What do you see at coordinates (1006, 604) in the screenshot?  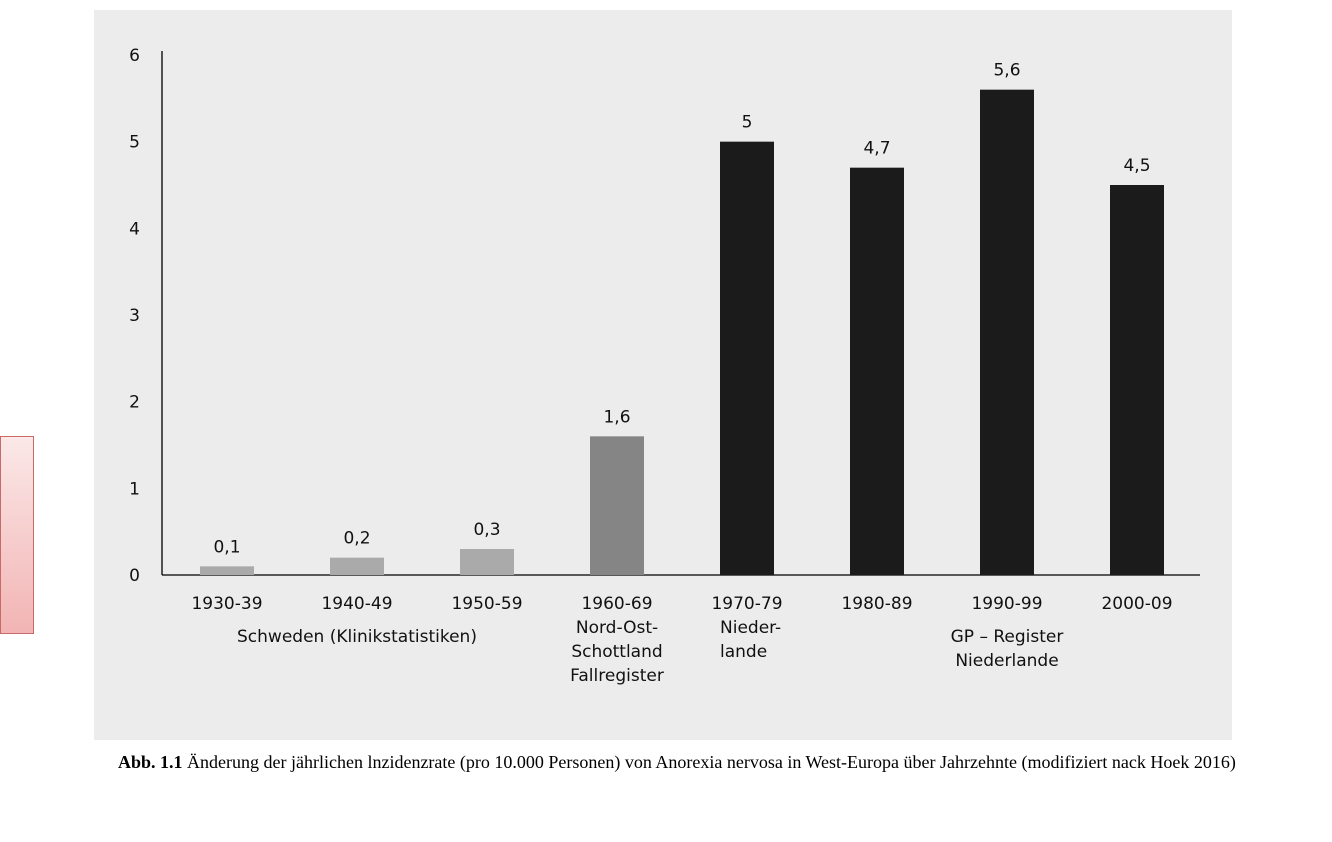 I see `x-tick-label: 1990-99` at bounding box center [1006, 604].